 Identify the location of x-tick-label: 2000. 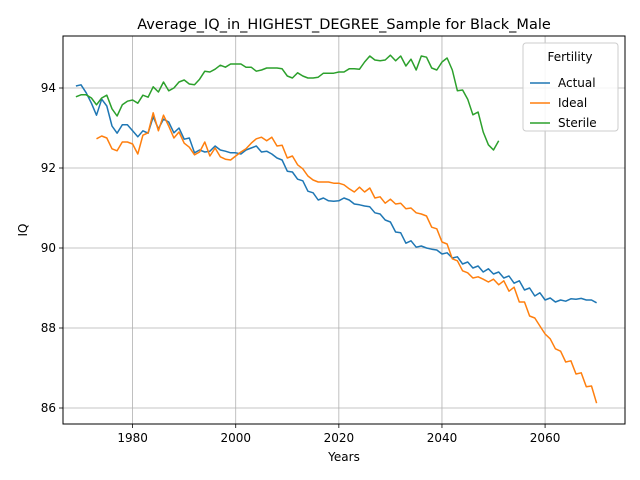
(235, 438).